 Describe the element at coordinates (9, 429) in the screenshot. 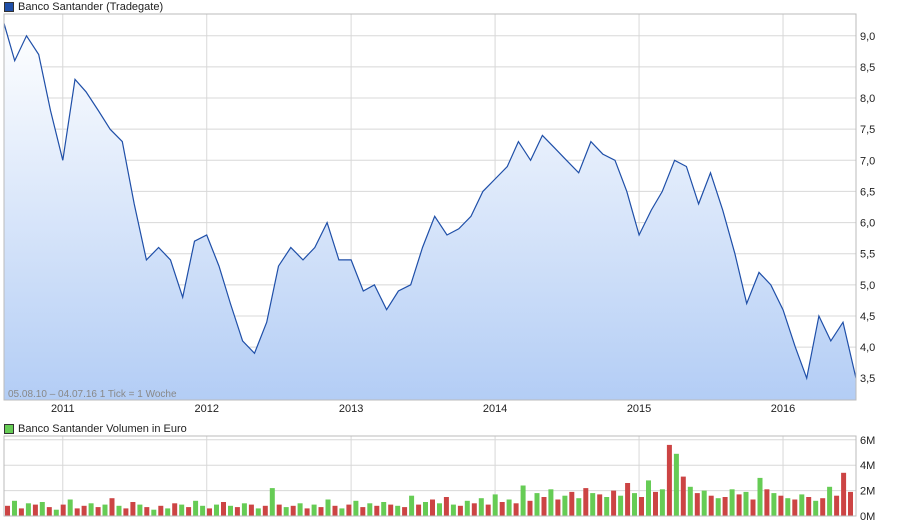

I see `volume-legend-swatch-icon` at that location.